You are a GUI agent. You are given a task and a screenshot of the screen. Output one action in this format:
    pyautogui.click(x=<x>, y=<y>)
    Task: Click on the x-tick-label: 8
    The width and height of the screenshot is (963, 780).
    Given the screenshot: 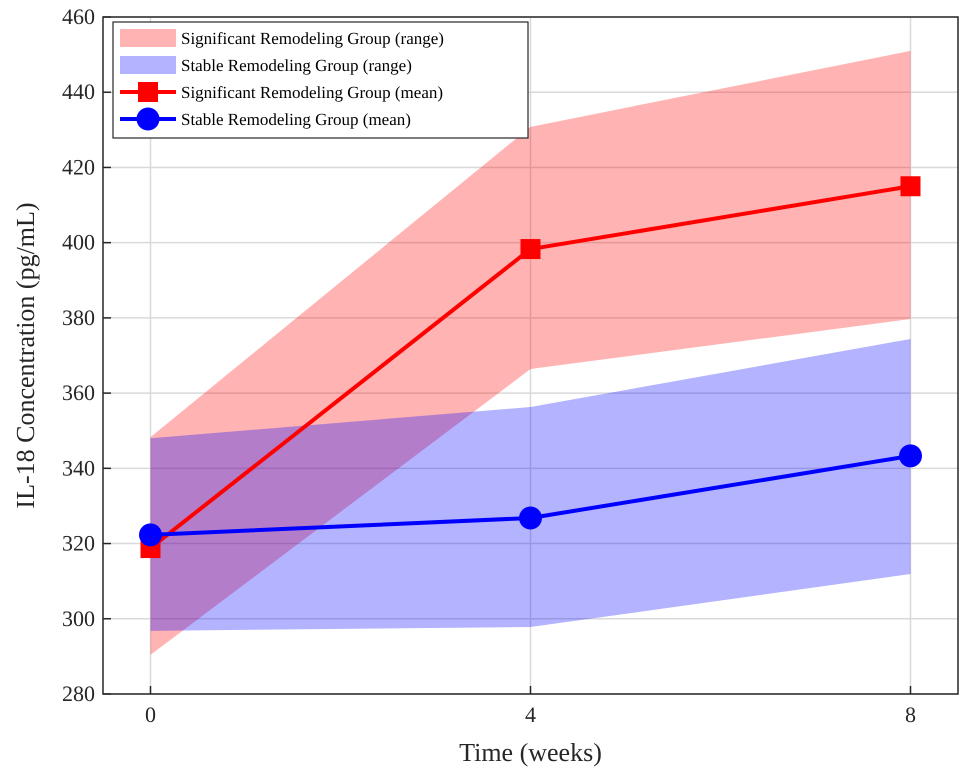 What is the action you would take?
    pyautogui.click(x=910, y=714)
    